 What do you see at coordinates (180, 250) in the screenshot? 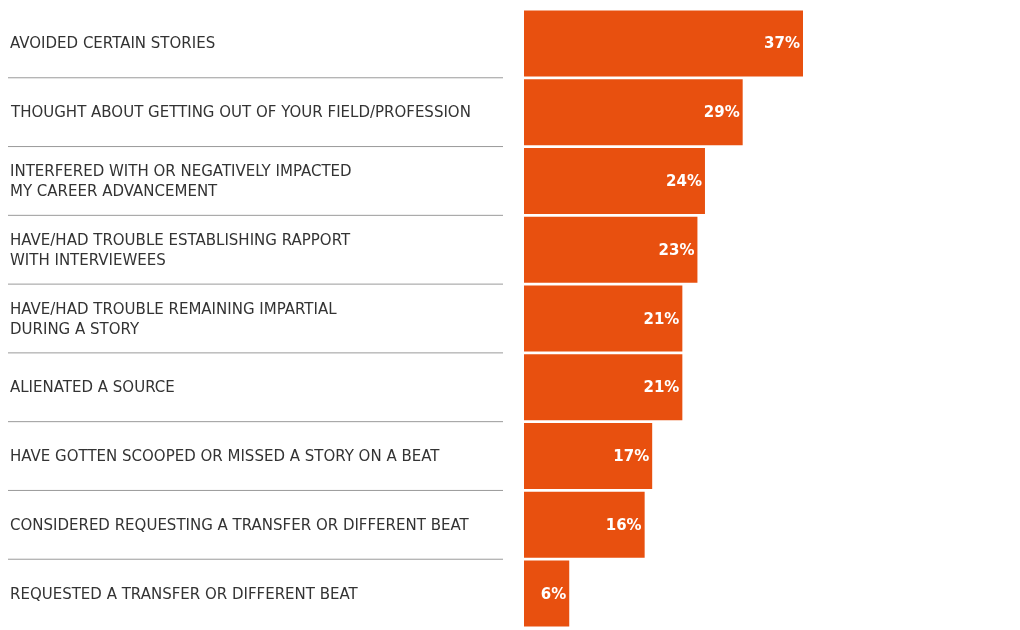
I see `y-tick-label: HAVE/HAD TROUBLE ESTABLISHING RAPPORT WITH INTERVIEWEES` at bounding box center [180, 250].